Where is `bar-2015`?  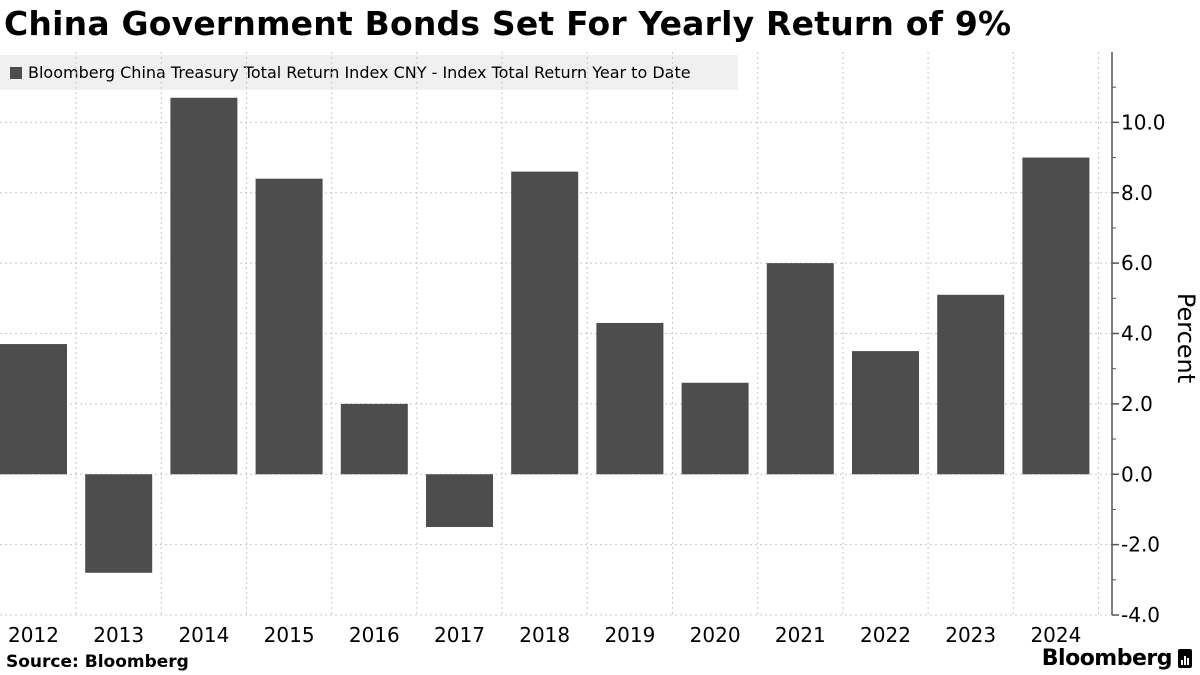 bar-2015 is located at coordinates (289, 326).